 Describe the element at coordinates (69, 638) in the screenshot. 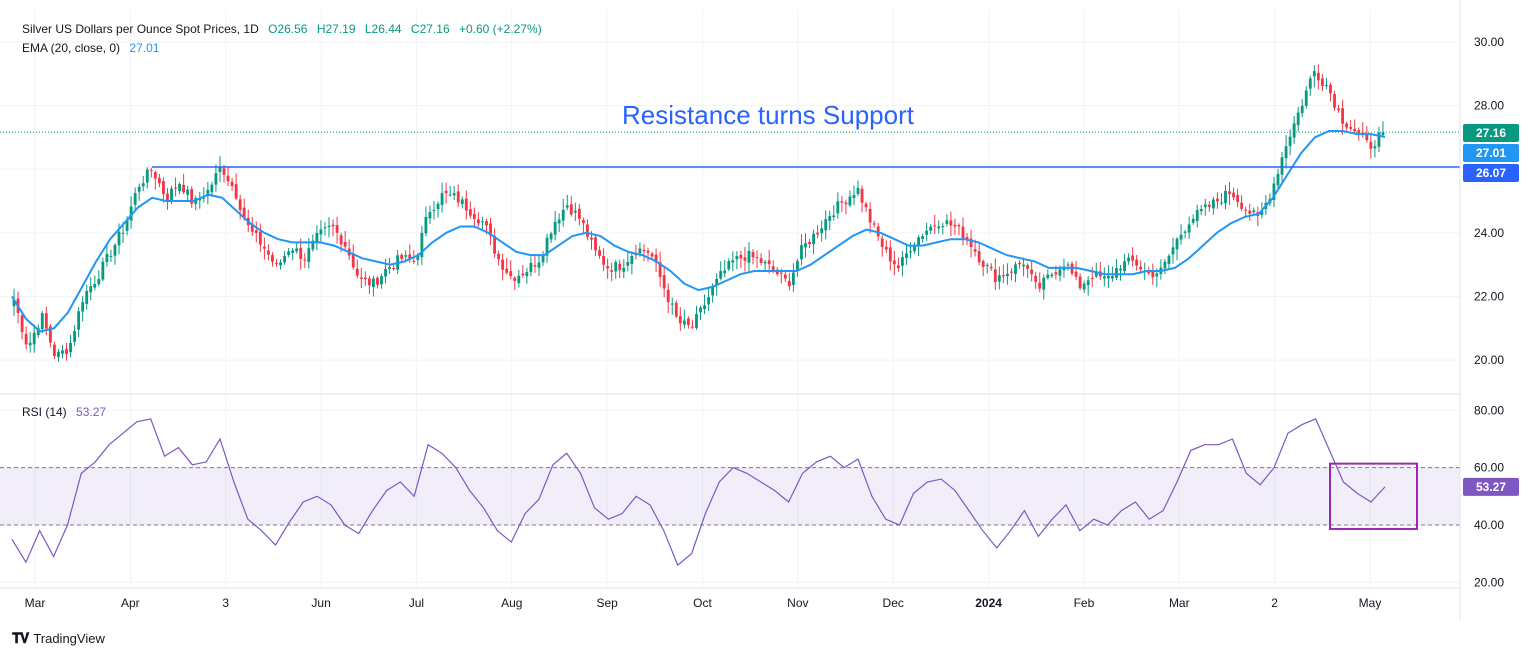

I see `brand-name: TradingView` at that location.